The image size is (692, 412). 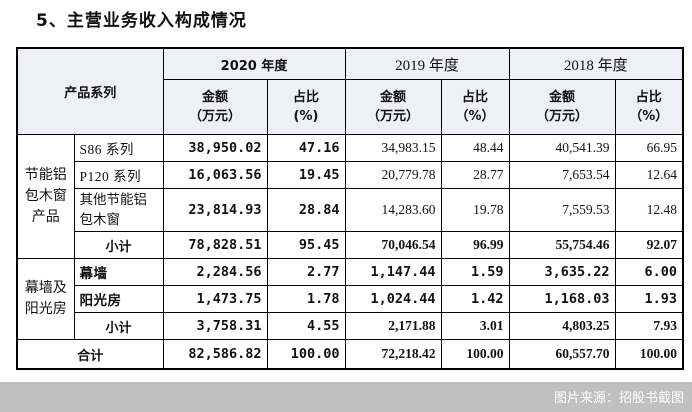 What do you see at coordinates (306, 107) in the screenshot?
I see `header-ratio-2020: 占比 (%)` at bounding box center [306, 107].